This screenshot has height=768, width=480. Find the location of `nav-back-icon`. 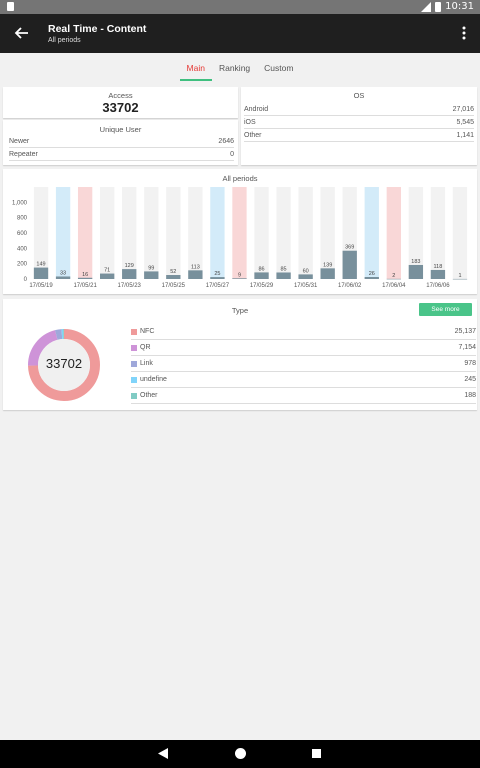

nav-back-icon is located at coordinates (163, 753).